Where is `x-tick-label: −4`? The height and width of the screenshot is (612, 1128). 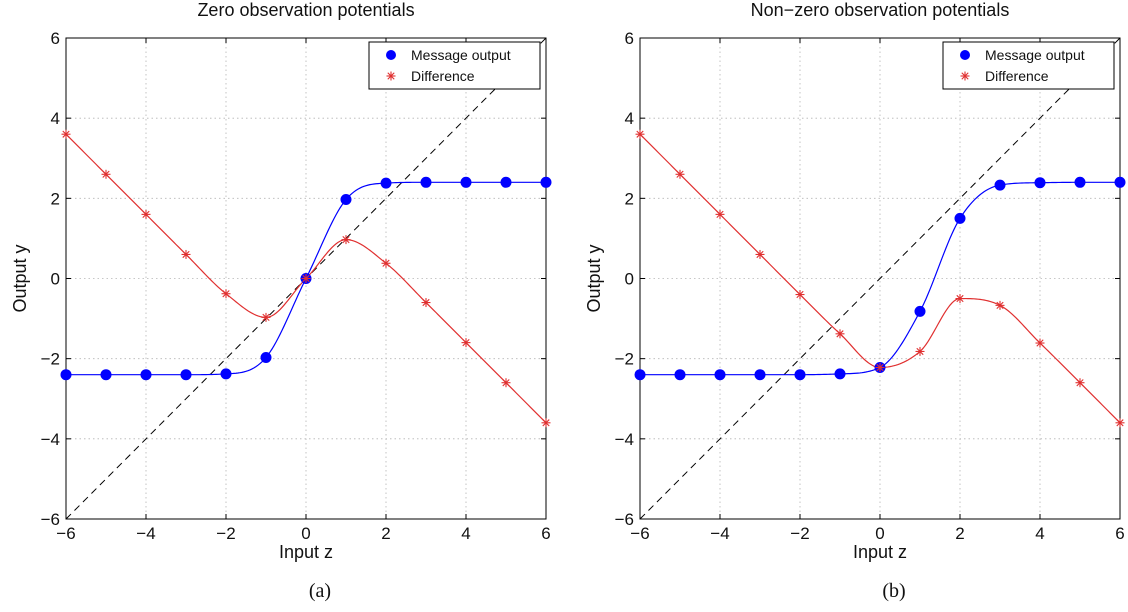
x-tick-label: −4 is located at coordinates (145, 533).